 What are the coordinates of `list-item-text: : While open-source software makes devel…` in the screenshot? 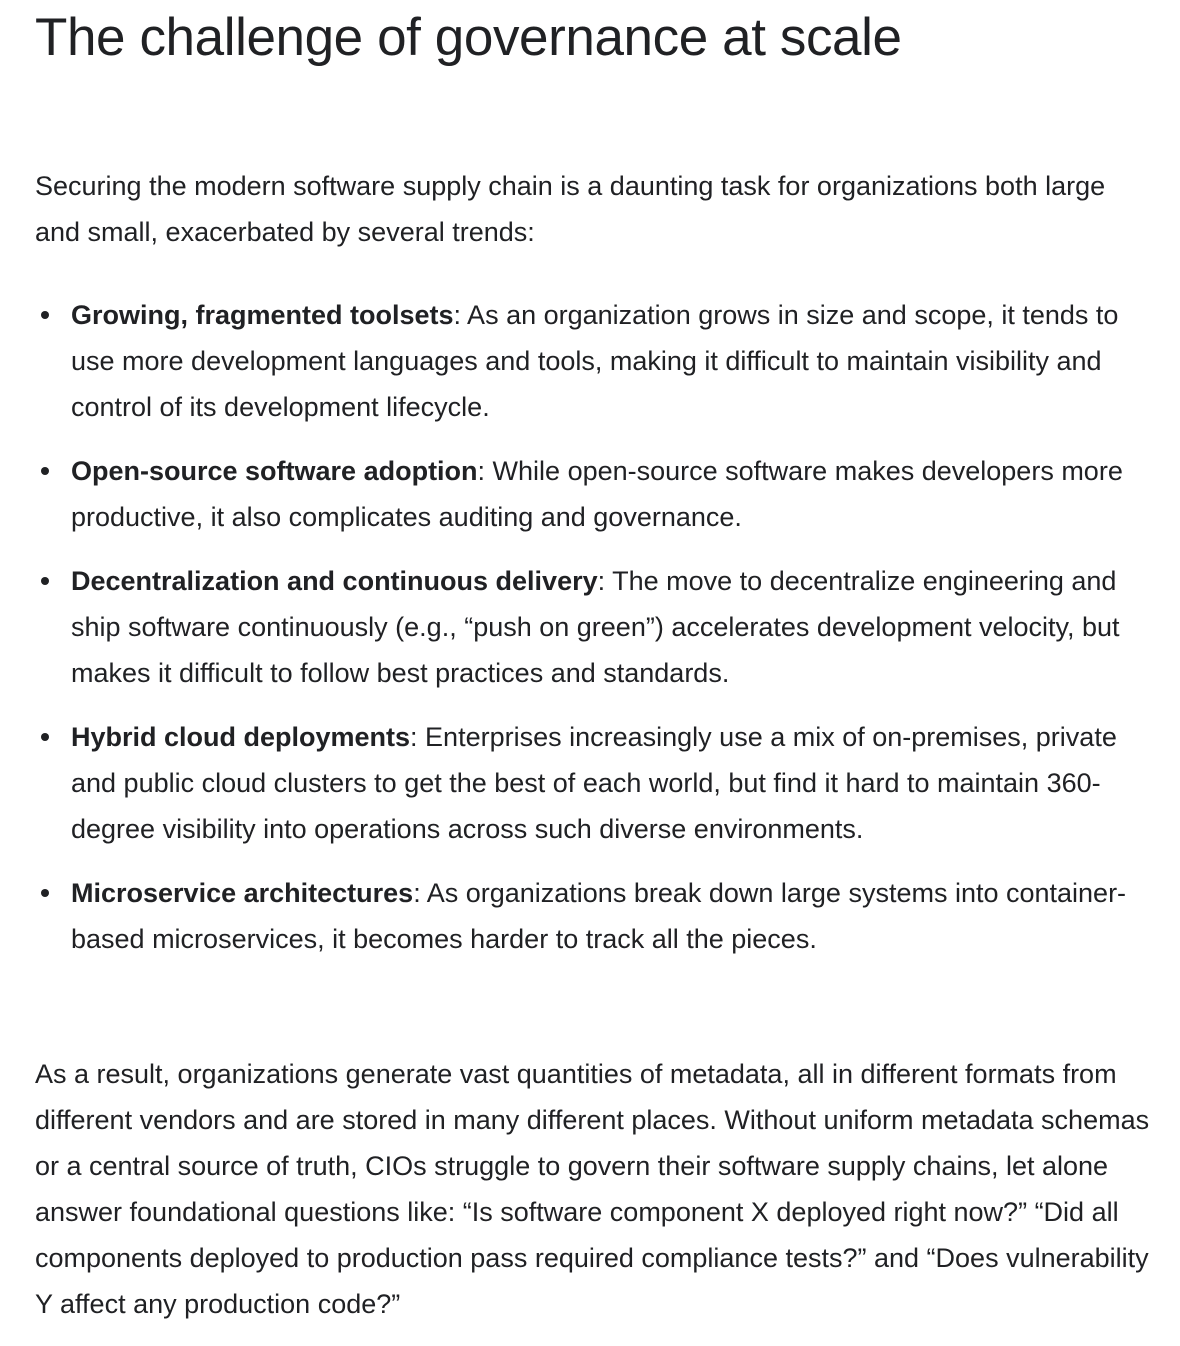 It's located at (597, 494).